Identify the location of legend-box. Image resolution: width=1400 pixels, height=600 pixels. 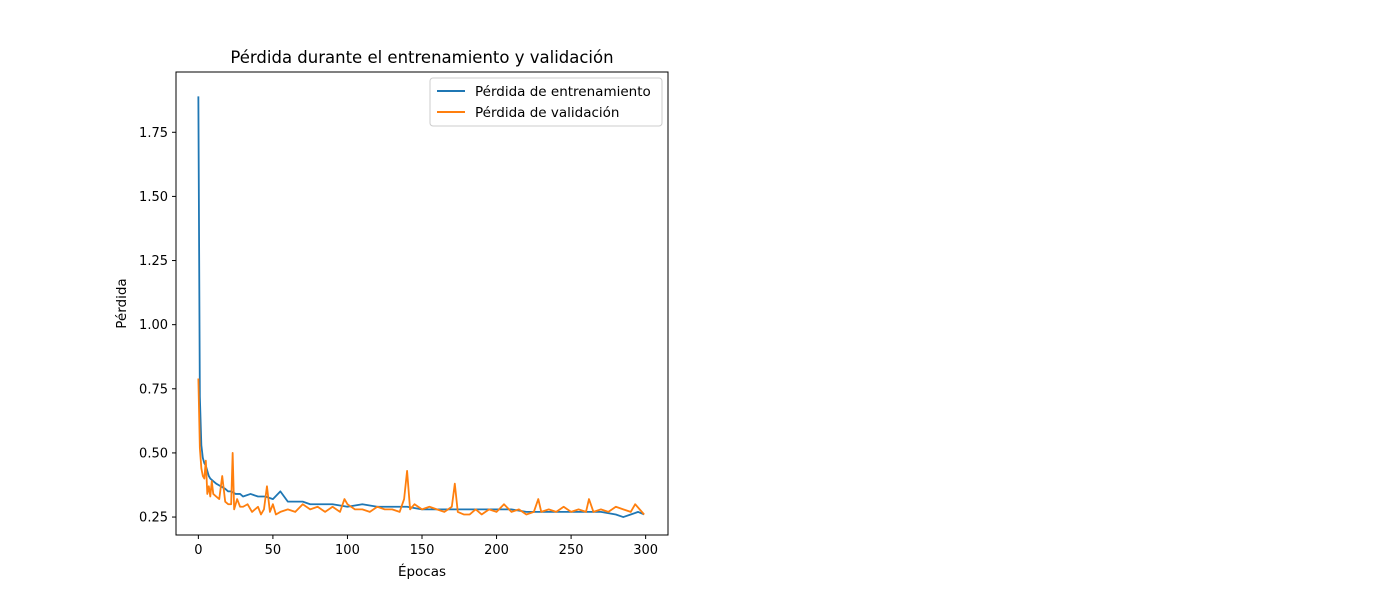
(546, 102).